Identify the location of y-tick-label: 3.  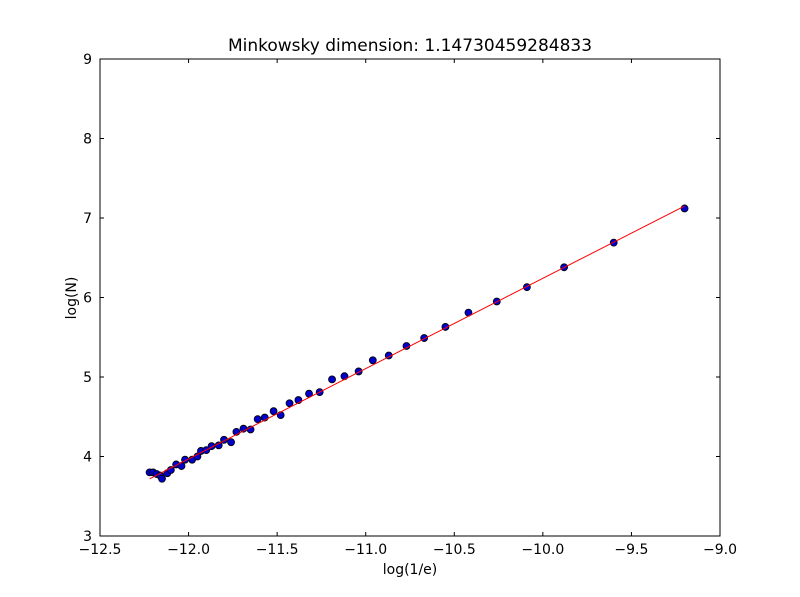
(87, 537).